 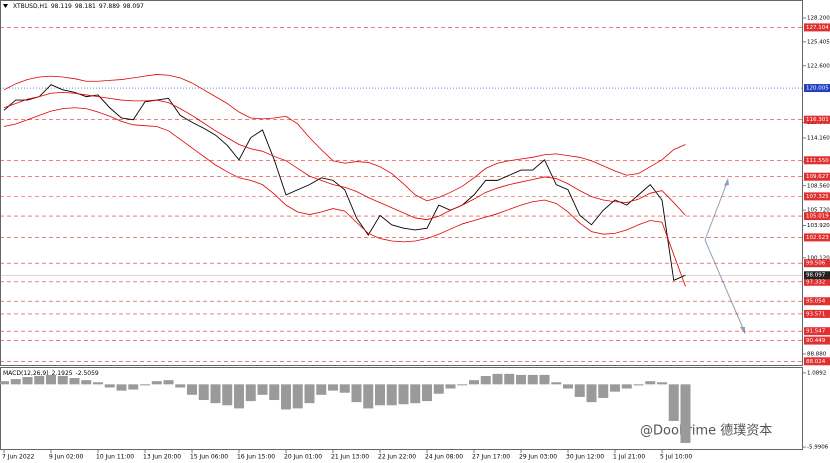 What do you see at coordinates (676, 457) in the screenshot?
I see `x-tick-label: 5 Jul 10:00` at bounding box center [676, 457].